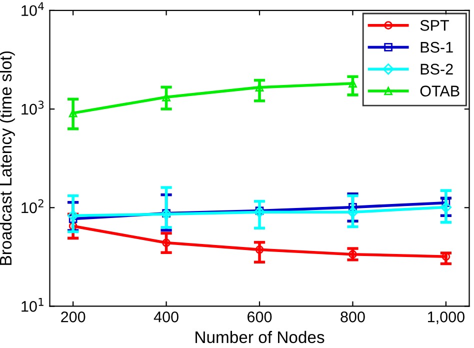 The width and height of the screenshot is (474, 348). Describe the element at coordinates (260, 317) in the screenshot. I see `x-tick-label: 600` at that location.